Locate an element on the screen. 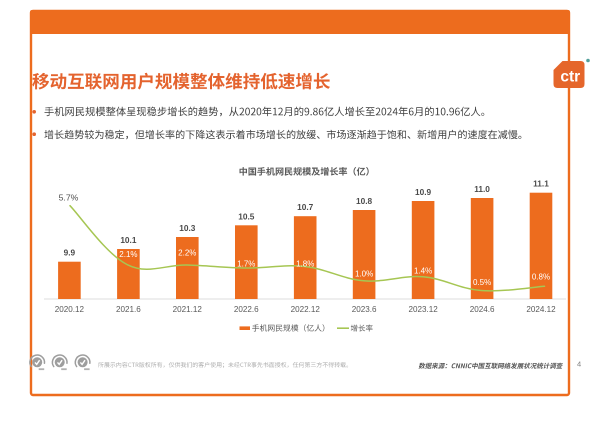 Image resolution: width=600 pixels, height=424 pixels. svg-text: ctr is located at coordinates (570, 76).